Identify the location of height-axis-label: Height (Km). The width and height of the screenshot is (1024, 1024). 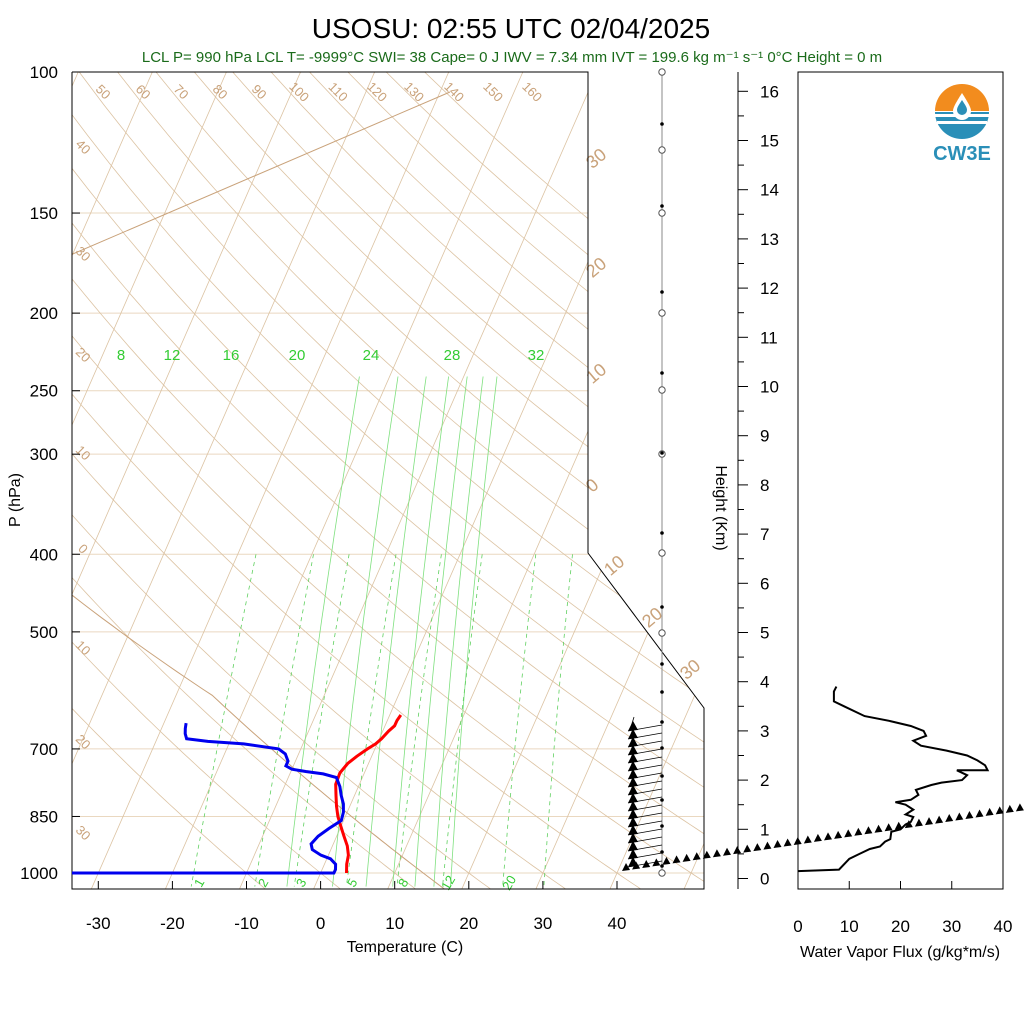
(720, 507).